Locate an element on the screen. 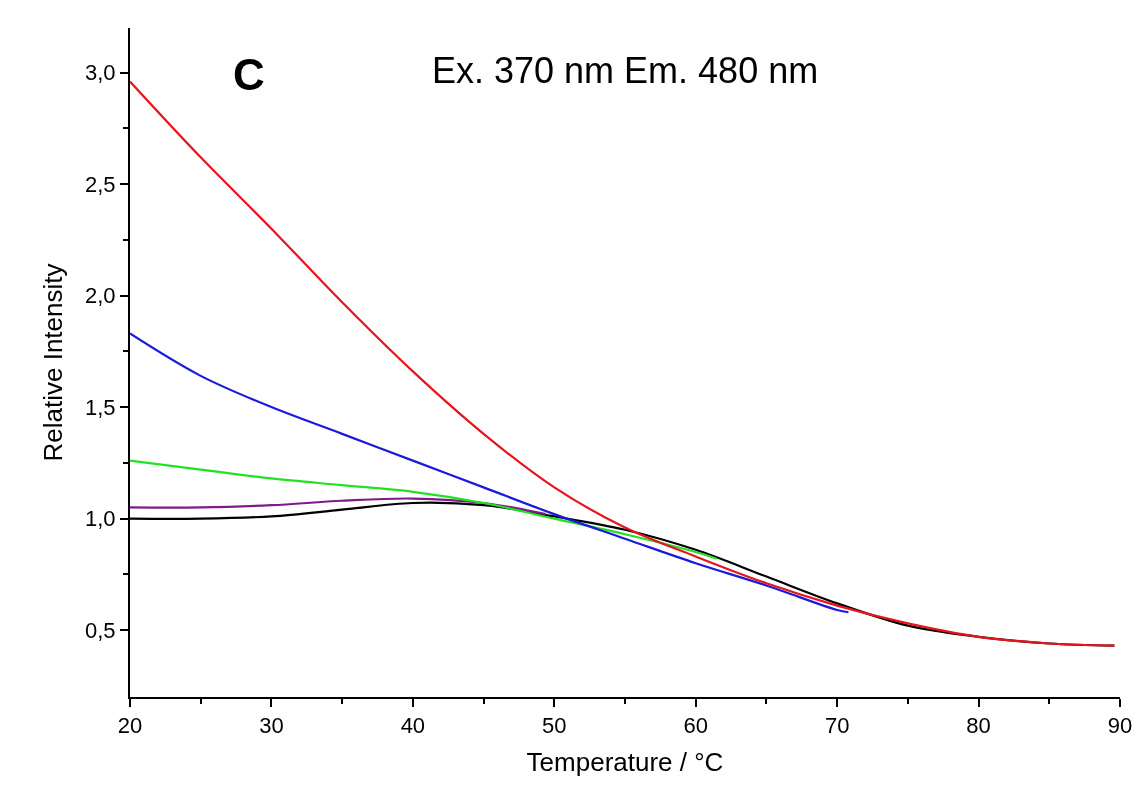  annotation: Ex. 370 nm Em. 480 nm is located at coordinates (625, 70).